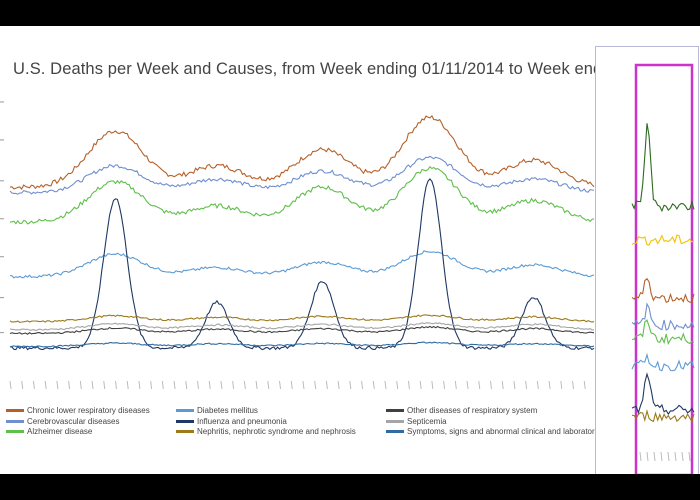  I want to click on legend-item: Cerebrovascular diseases, so click(63, 422).